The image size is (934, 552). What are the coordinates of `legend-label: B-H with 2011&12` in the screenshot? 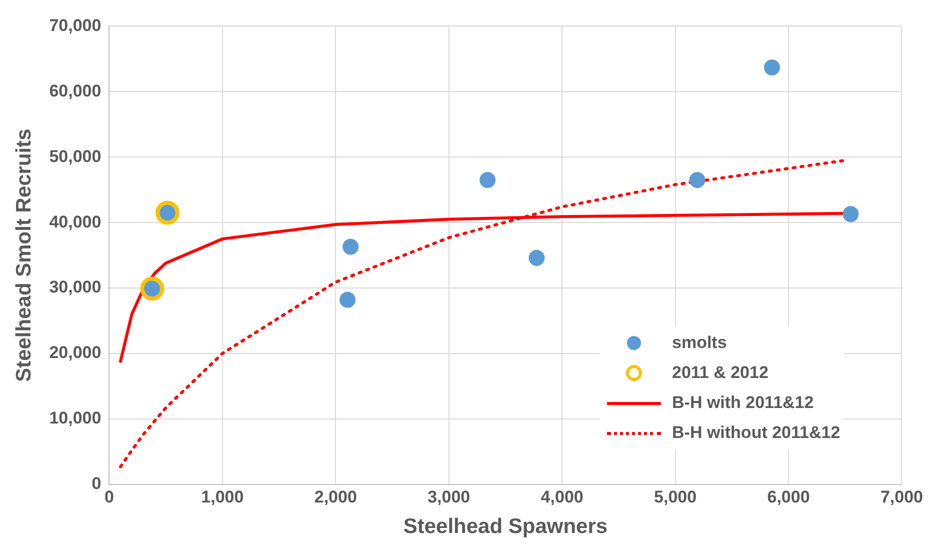 It's located at (743, 403).